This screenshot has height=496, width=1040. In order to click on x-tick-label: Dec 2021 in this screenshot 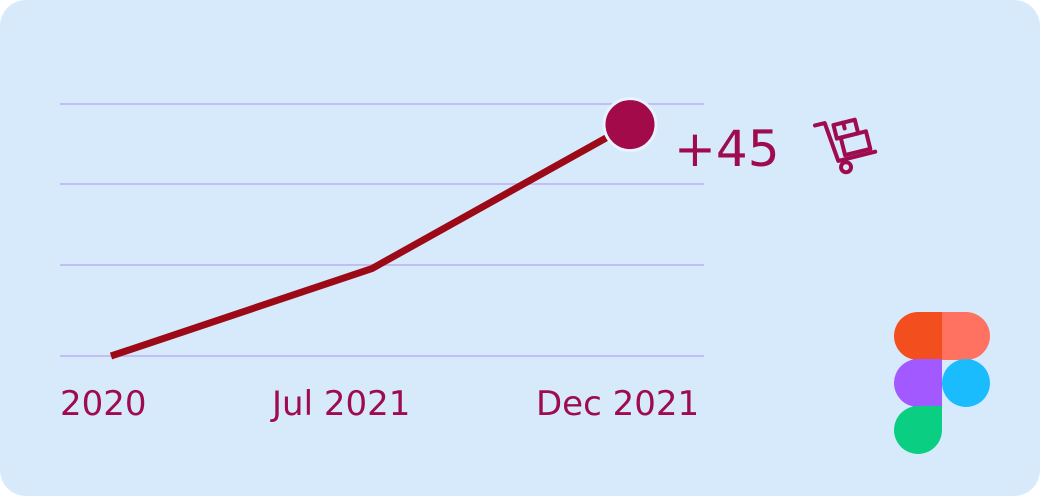, I will do `click(617, 404)`.